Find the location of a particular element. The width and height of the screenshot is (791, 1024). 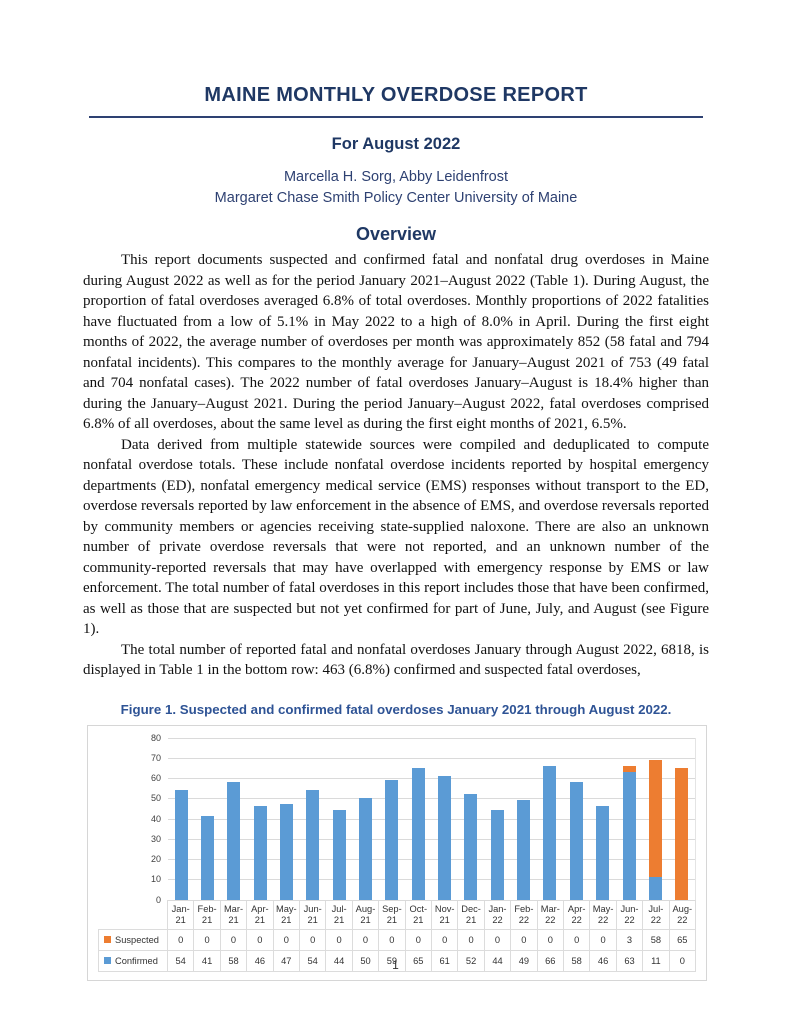

value-confirmed-jul-21: 44 is located at coordinates (339, 961).